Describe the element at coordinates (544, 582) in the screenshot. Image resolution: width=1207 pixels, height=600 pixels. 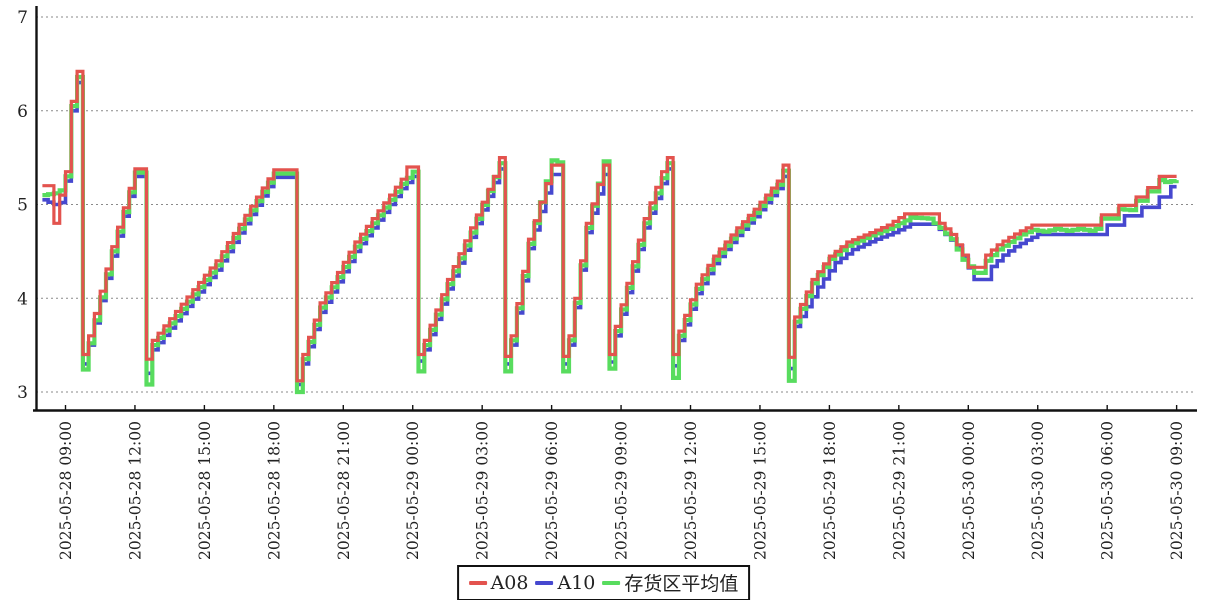
I see `a10-series-swatch` at that location.